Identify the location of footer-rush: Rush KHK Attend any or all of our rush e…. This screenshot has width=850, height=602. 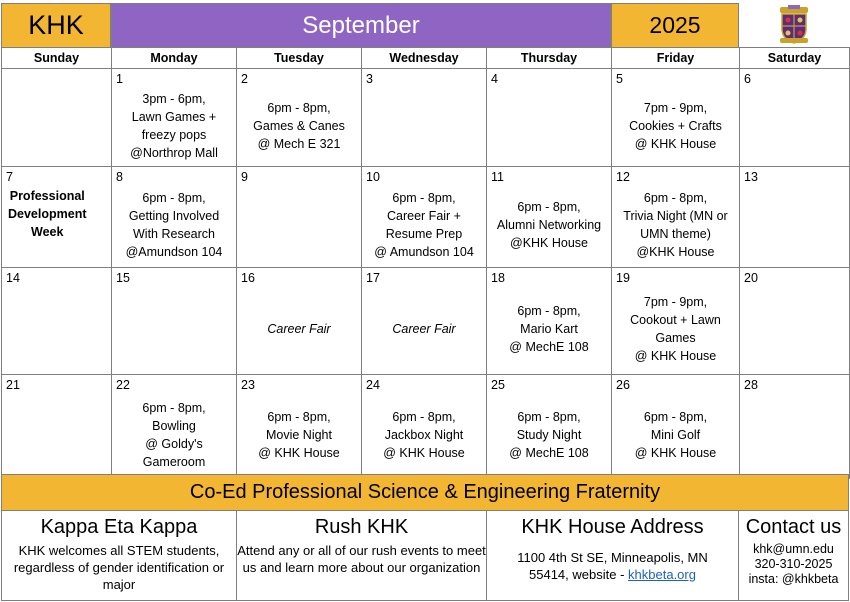
(361, 556).